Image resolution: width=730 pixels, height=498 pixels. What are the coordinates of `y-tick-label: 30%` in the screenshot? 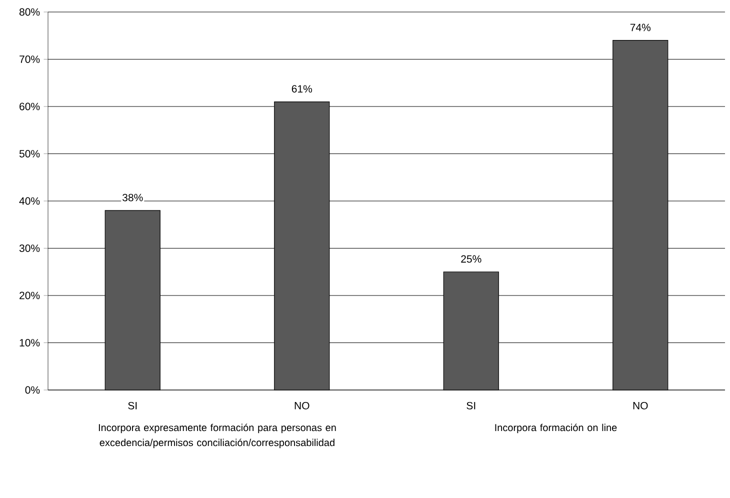 It's located at (29, 248).